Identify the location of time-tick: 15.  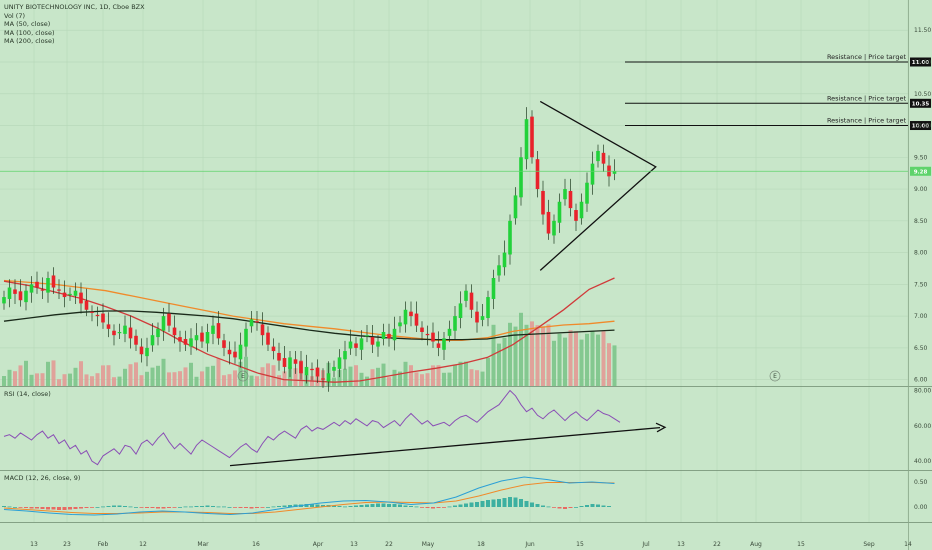
(801, 544).